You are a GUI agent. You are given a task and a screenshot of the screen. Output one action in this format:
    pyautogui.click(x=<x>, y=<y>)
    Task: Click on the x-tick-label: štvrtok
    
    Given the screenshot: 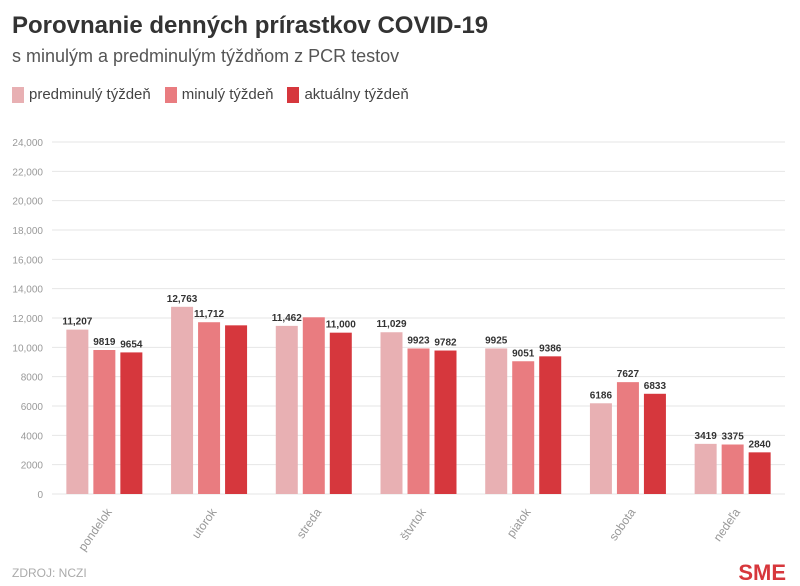 What is the action you would take?
    pyautogui.click(x=413, y=524)
    